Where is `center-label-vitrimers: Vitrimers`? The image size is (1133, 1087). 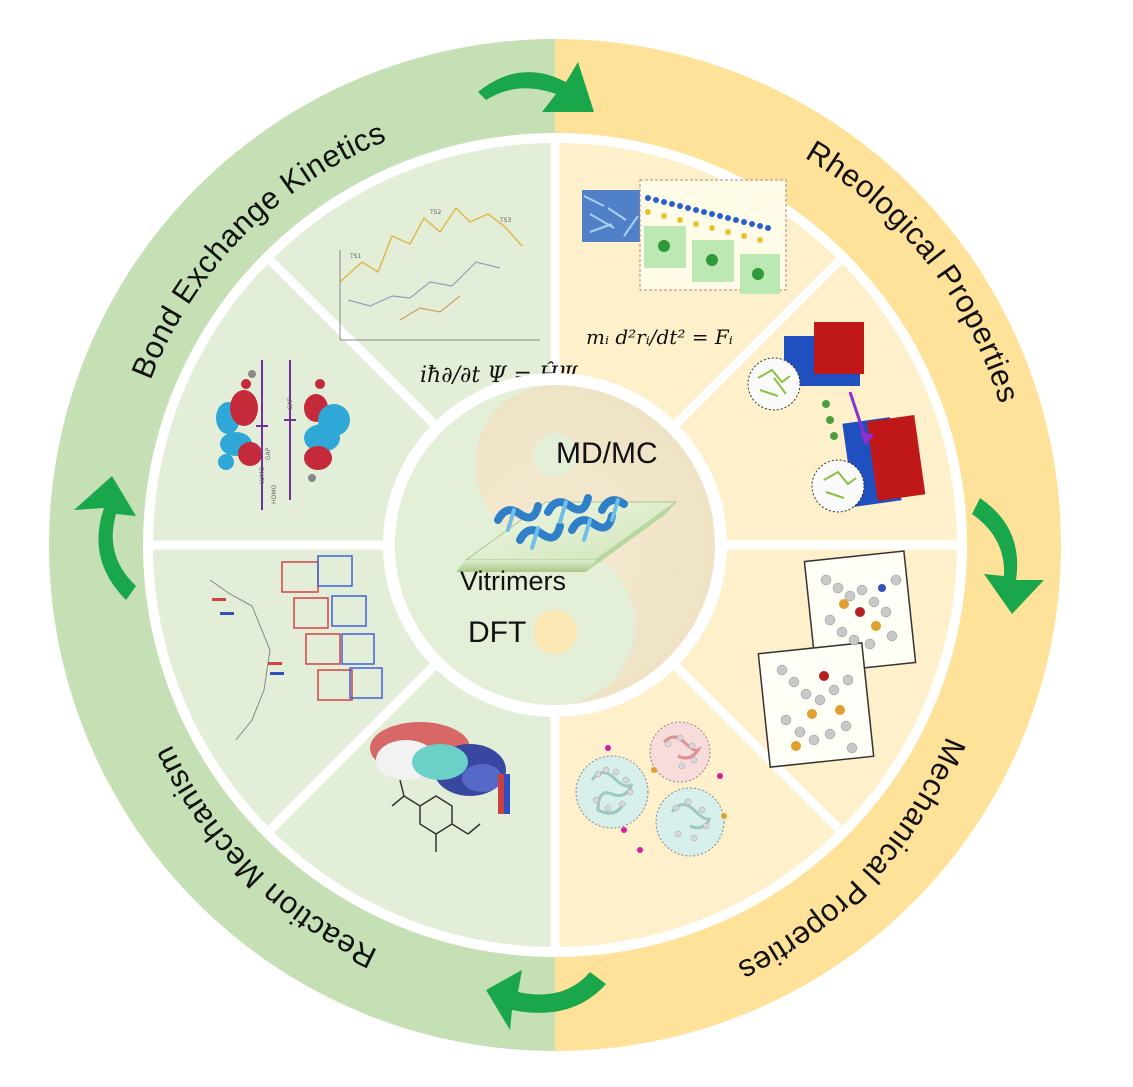 center-label-vitrimers: Vitrimers is located at coordinates (513, 581).